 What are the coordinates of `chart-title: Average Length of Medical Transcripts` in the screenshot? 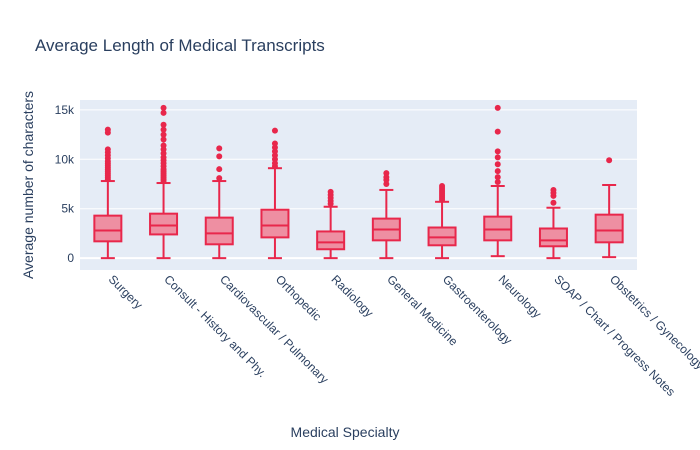 It's located at (180, 45).